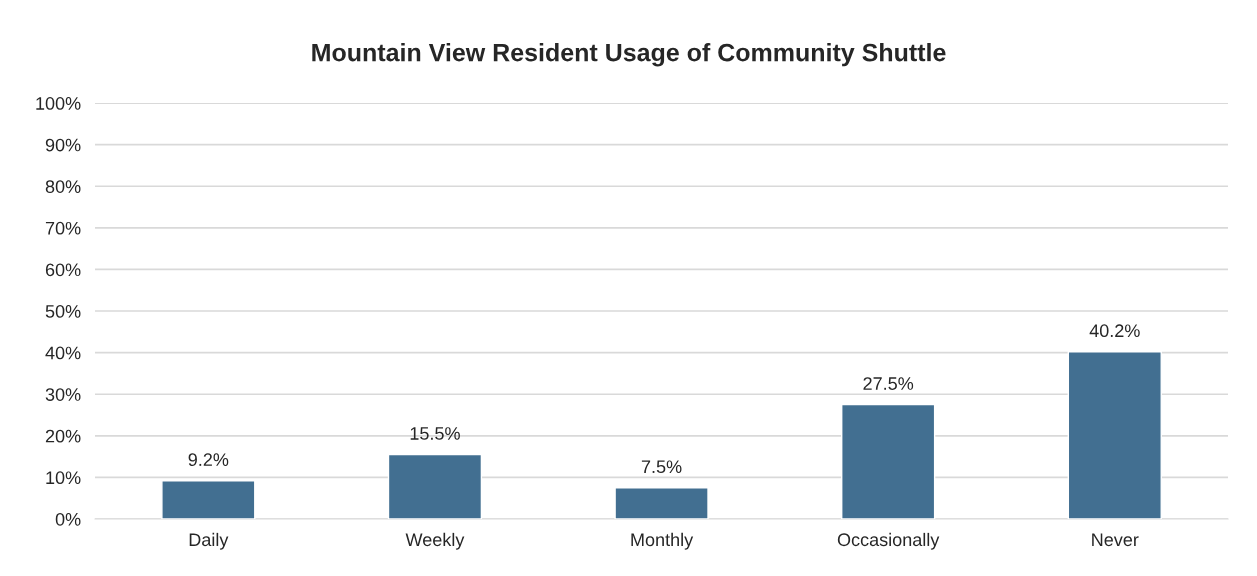  What do you see at coordinates (662, 541) in the screenshot?
I see `x-tick-label: Monthly` at bounding box center [662, 541].